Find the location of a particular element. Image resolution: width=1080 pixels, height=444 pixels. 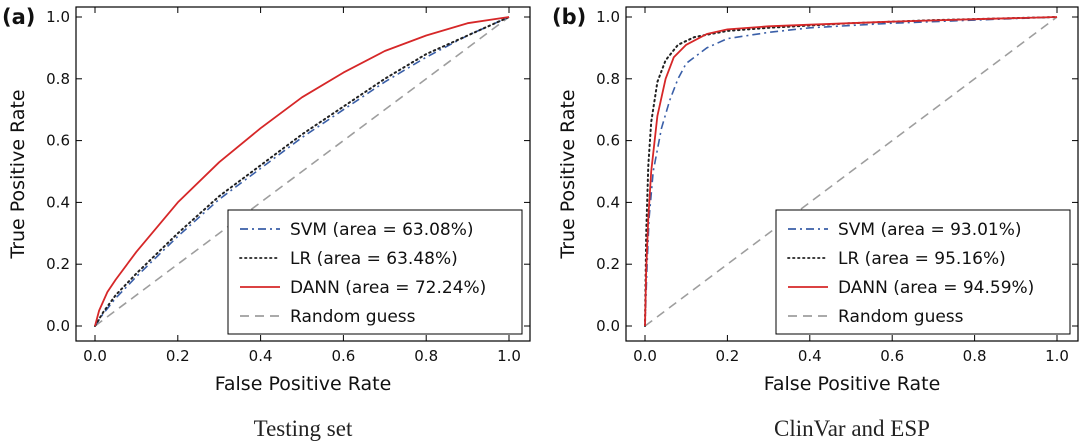

panel-b-x-tick-label: 0.8 is located at coordinates (975, 356).